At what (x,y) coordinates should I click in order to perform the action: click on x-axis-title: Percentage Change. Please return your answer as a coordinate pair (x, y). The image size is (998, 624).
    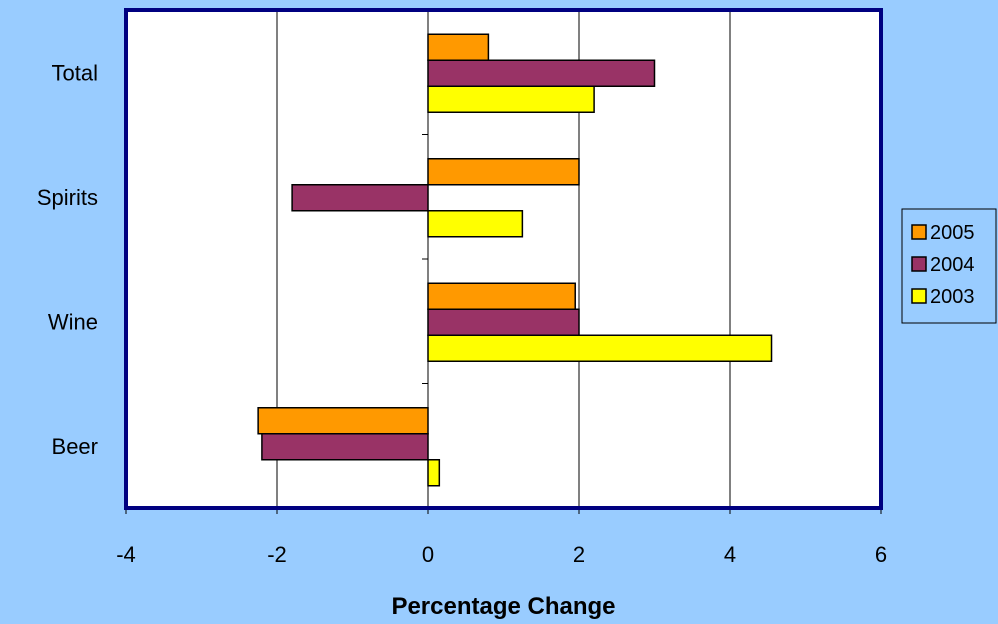
    Looking at the image, I should click on (503, 606).